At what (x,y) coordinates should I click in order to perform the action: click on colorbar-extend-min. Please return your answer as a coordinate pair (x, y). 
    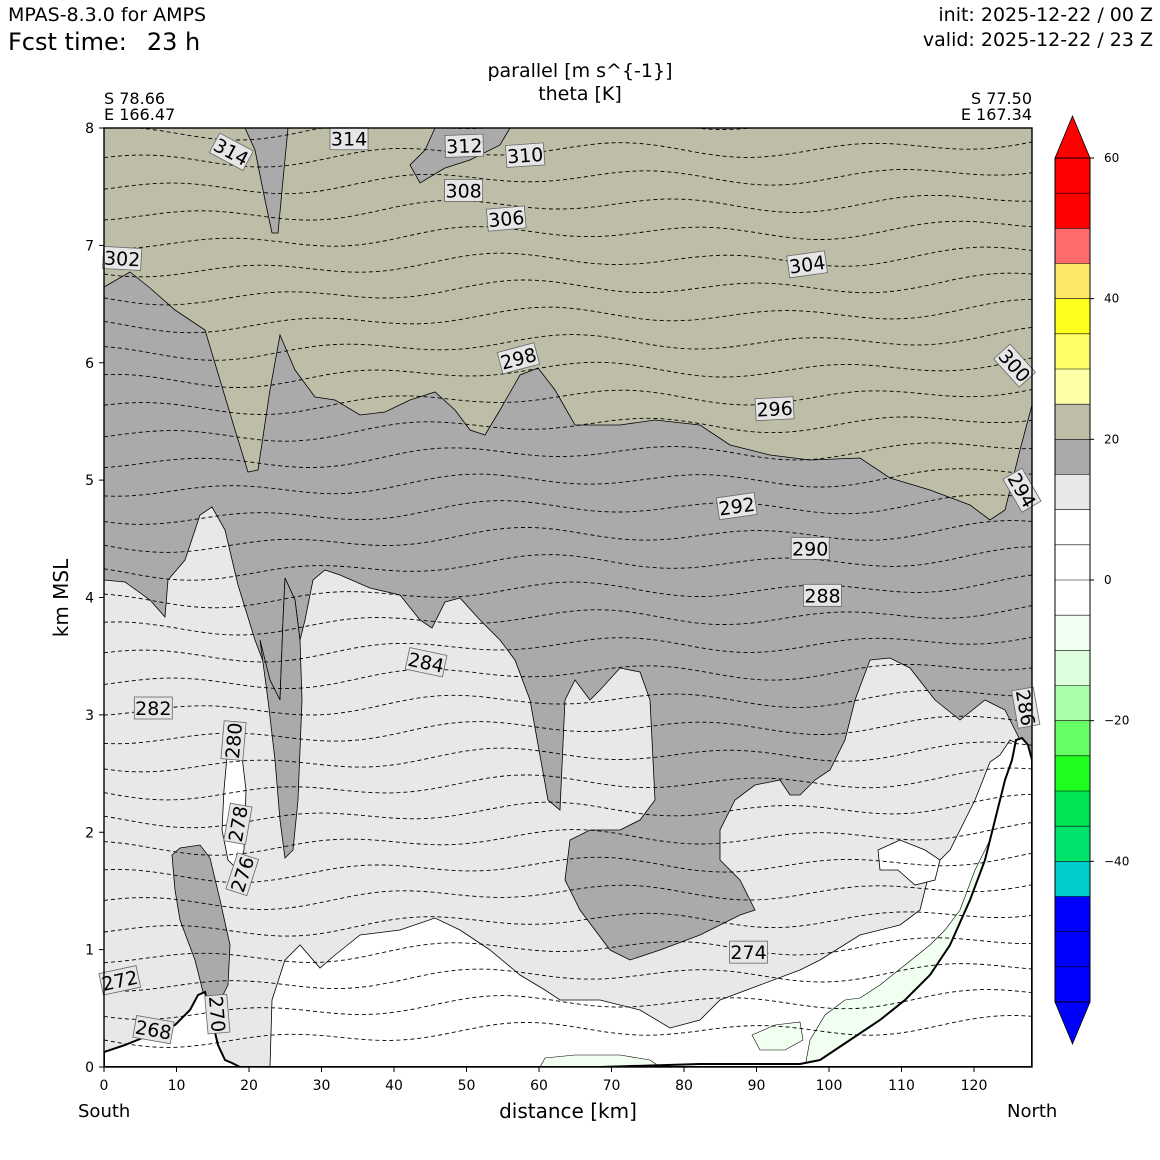
    Looking at the image, I should click on (1072, 1023).